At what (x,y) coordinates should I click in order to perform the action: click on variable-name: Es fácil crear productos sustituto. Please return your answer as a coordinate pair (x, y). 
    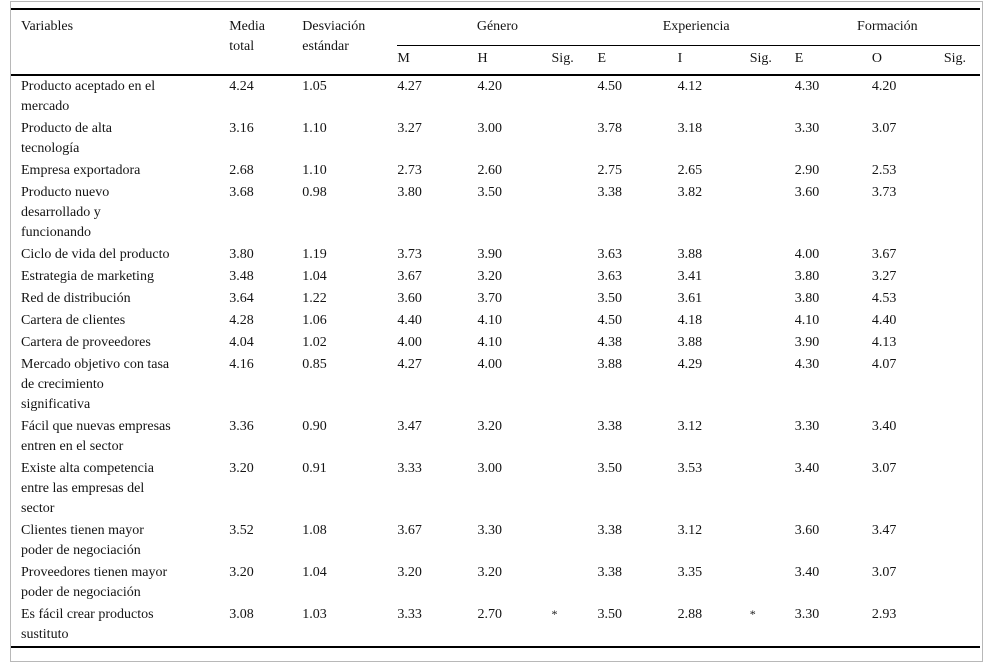
    Looking at the image, I should click on (87, 624).